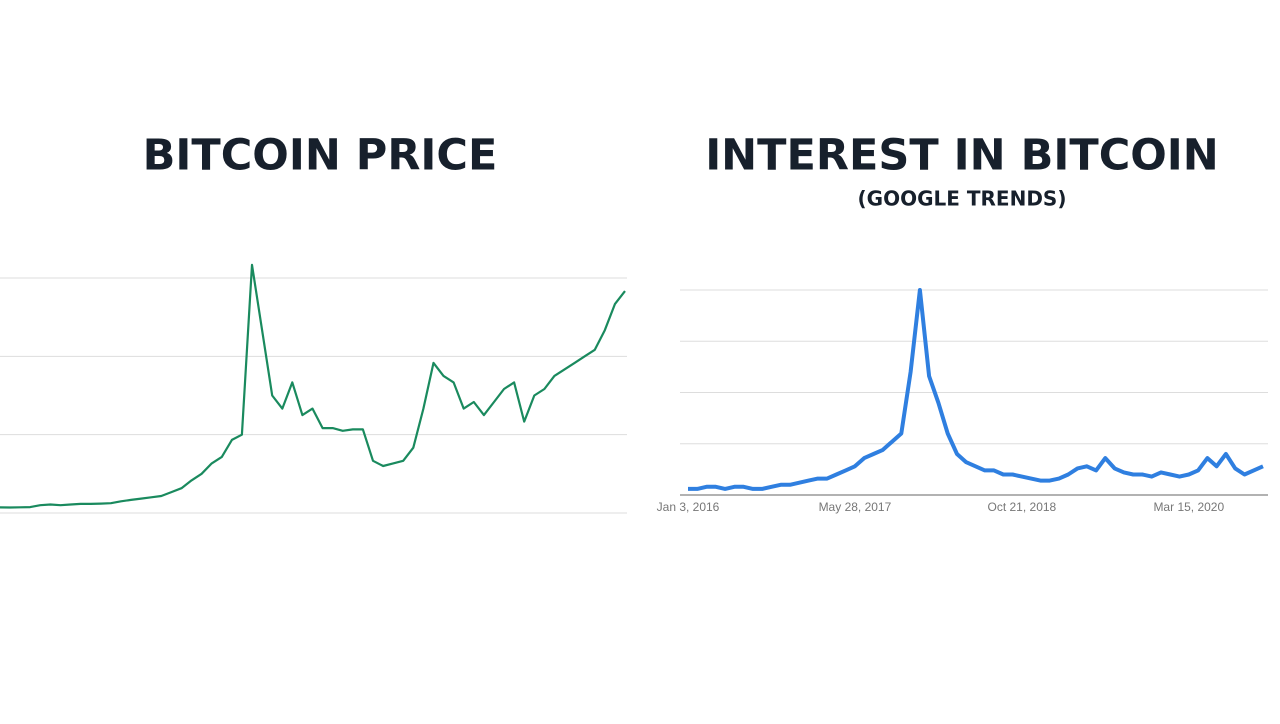 The width and height of the screenshot is (1280, 724). Describe the element at coordinates (976, 389) in the screenshot. I see `data-line` at that location.